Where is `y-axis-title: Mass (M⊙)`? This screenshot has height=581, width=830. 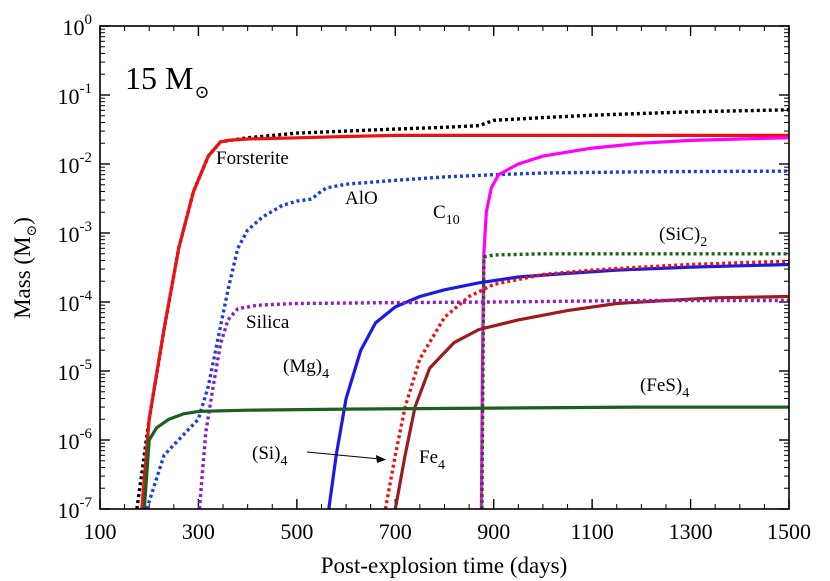
y-axis-title: Mass (M⊙) is located at coordinates (25, 268).